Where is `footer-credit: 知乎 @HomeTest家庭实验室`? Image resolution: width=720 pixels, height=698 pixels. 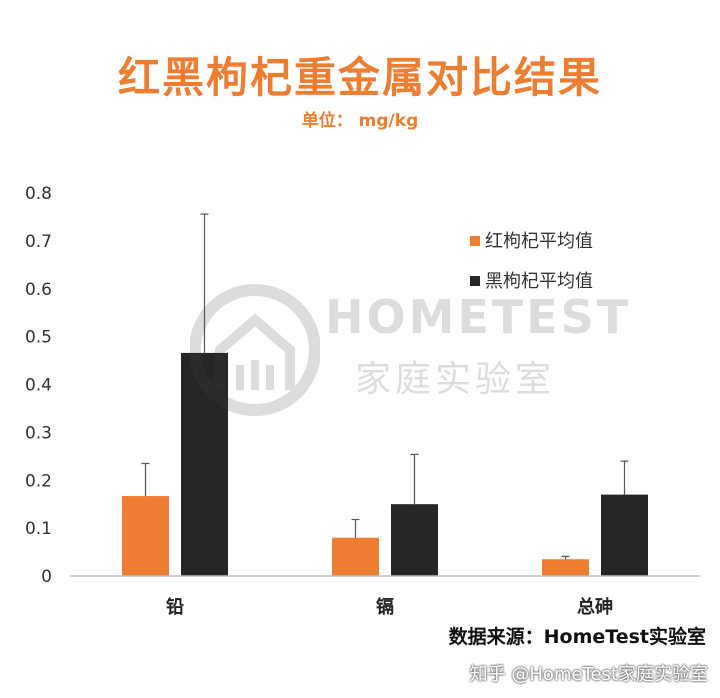
footer-credit: 知乎 @HomeTest家庭实验室 is located at coordinates (588, 674).